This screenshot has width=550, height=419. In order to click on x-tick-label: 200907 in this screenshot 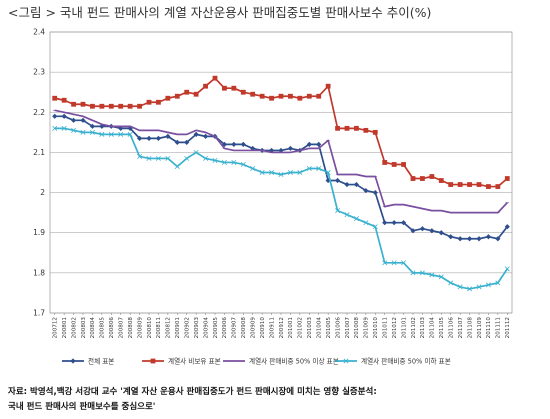, I will do `click(235, 328)`.